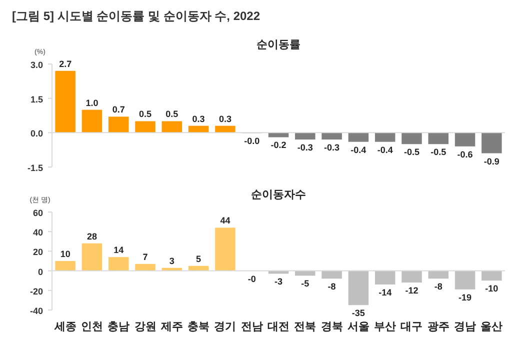 The width and height of the screenshot is (512, 349). What do you see at coordinates (411, 291) in the screenshot?
I see `data-label: -12` at bounding box center [411, 291].